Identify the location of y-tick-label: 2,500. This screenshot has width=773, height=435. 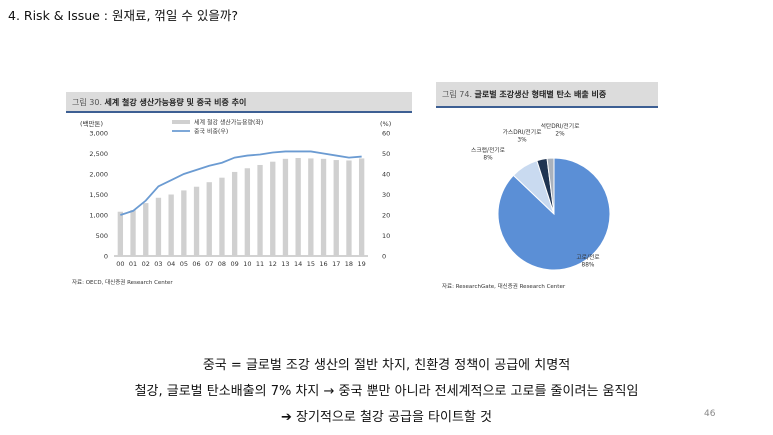
(98, 154).